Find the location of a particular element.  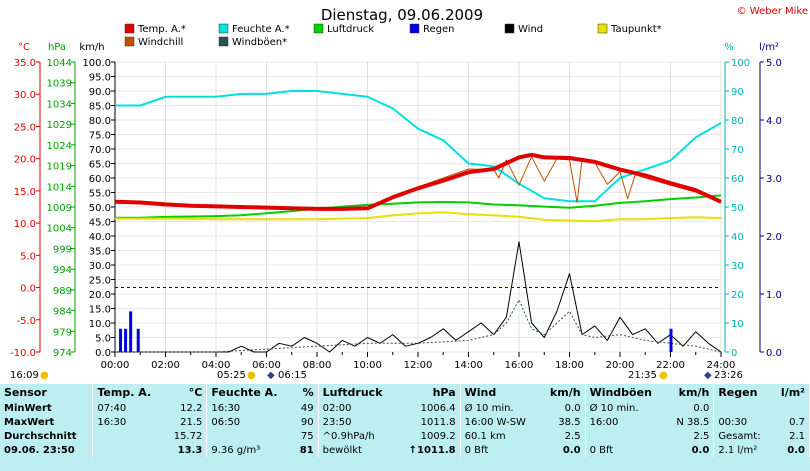

hpa-axis-tick-label: 989 is located at coordinates (62, 291).